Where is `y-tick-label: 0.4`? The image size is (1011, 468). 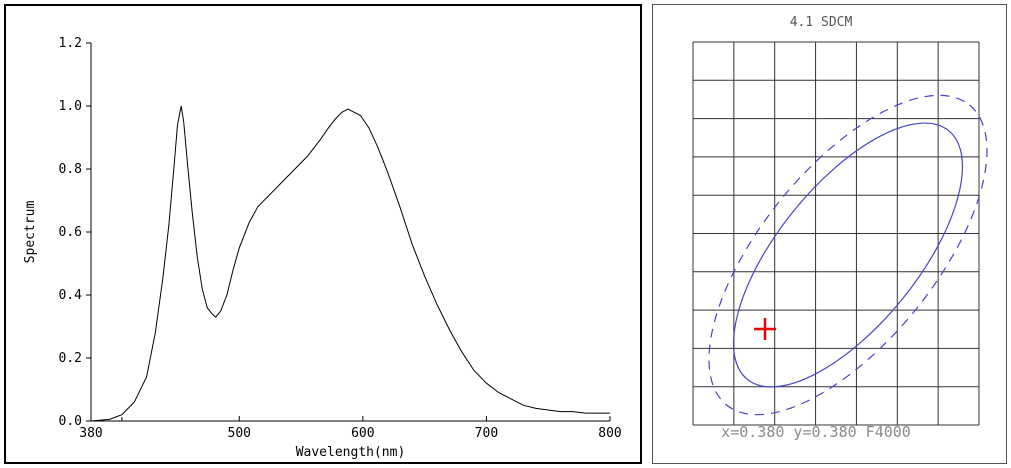 y-tick-label: 0.4 is located at coordinates (71, 295).